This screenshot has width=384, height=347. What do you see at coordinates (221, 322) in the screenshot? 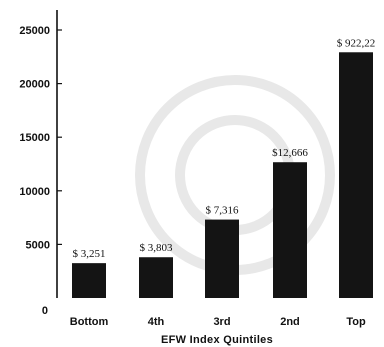
I see `x-tick-label: 3rd` at bounding box center [221, 322].